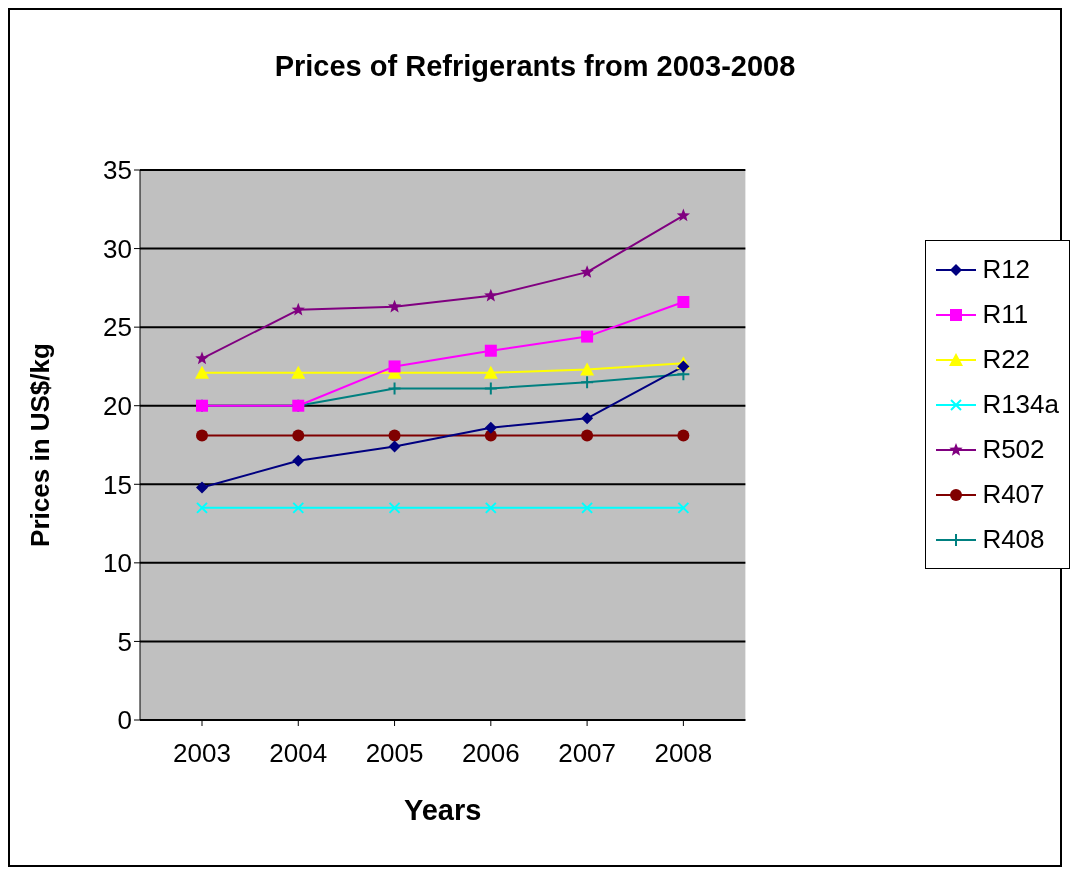 The width and height of the screenshot is (1075, 869). What do you see at coordinates (117, 563) in the screenshot?
I see `y-tick-label: 10` at bounding box center [117, 563].